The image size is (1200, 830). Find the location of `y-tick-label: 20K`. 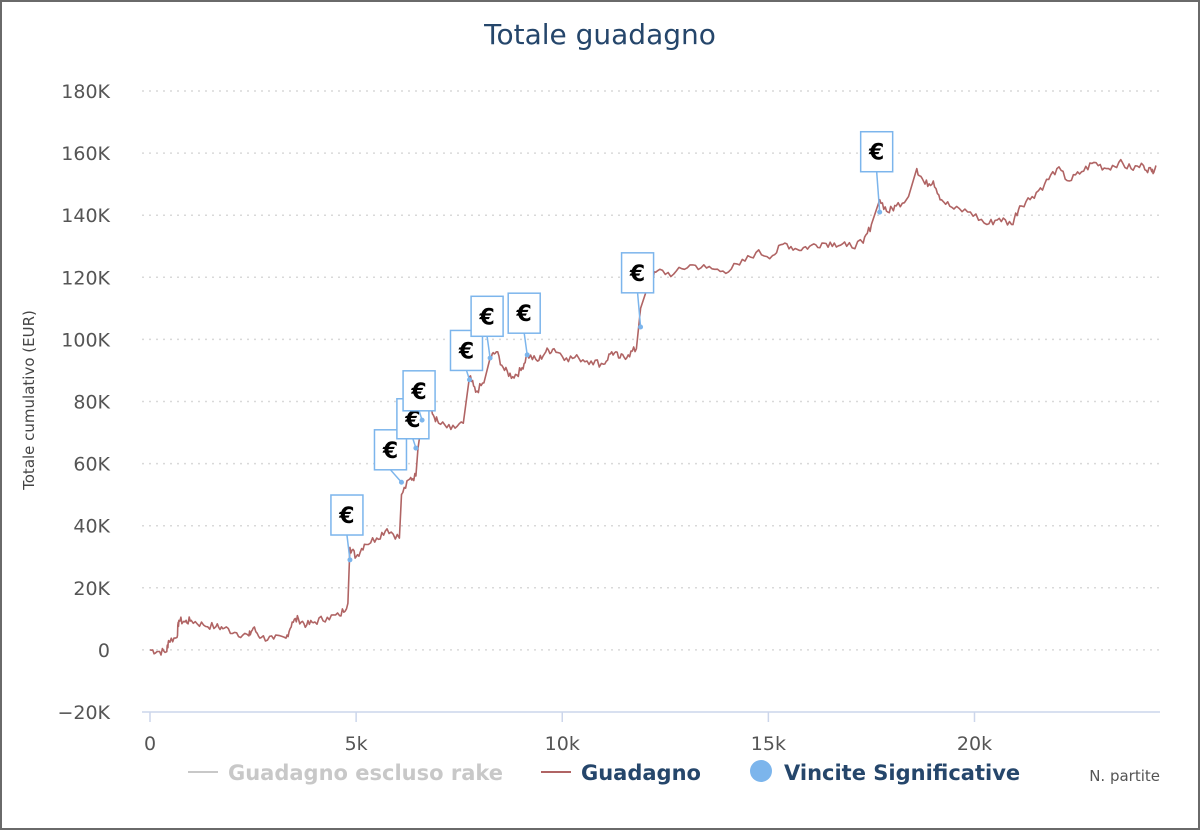

y-tick-label: 20K is located at coordinates (91, 589).